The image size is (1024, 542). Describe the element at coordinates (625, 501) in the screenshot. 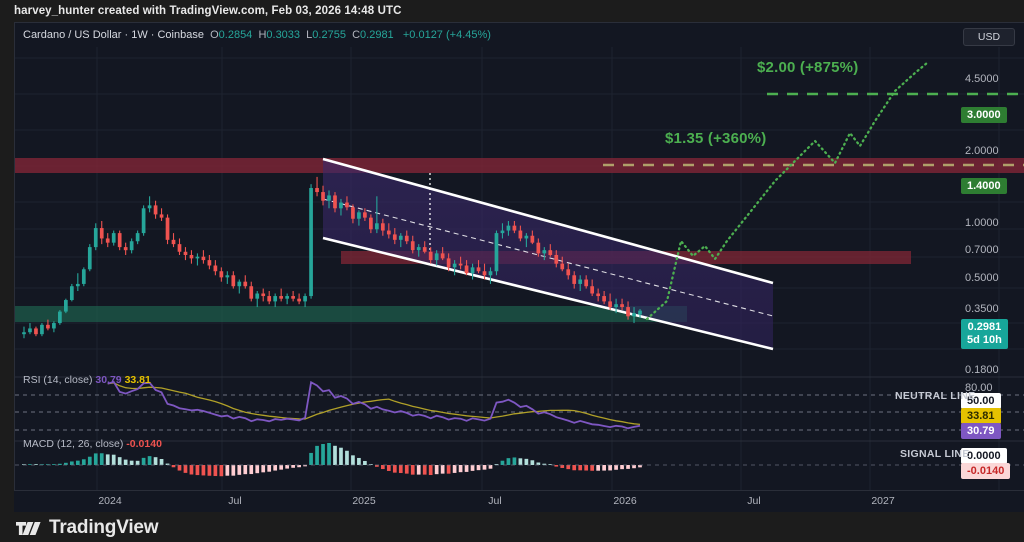

I see `time-axis-label: 2026` at that location.